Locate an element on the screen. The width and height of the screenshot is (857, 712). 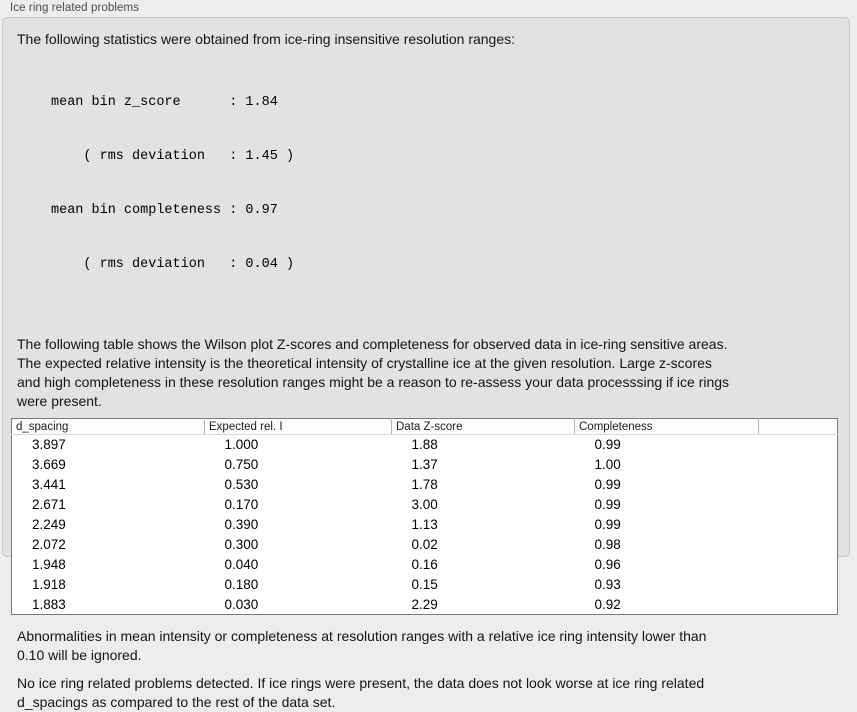
column-header-d-spacing: d_spacing is located at coordinates (108, 426).